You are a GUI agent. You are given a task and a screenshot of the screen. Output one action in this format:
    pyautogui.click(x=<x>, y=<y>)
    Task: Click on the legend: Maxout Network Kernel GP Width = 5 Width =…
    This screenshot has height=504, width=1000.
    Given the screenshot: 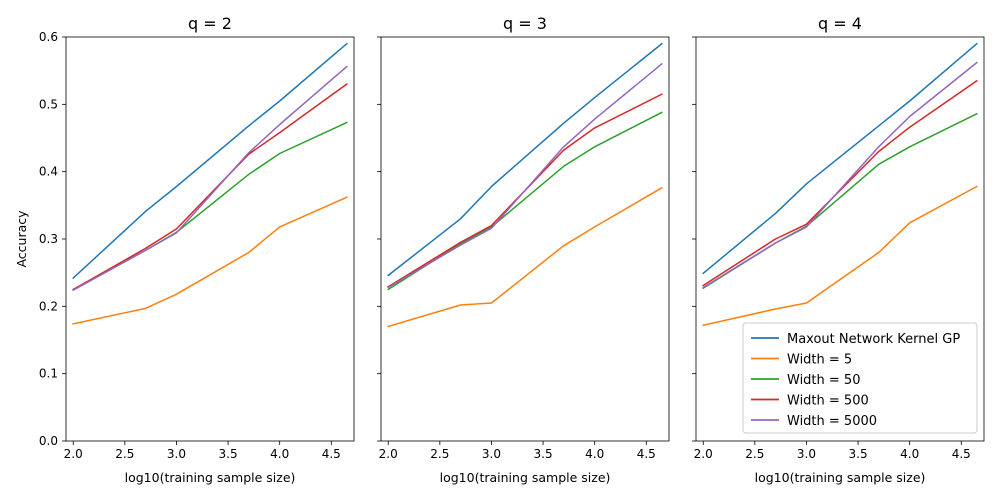 What is the action you would take?
    pyautogui.click(x=860, y=378)
    